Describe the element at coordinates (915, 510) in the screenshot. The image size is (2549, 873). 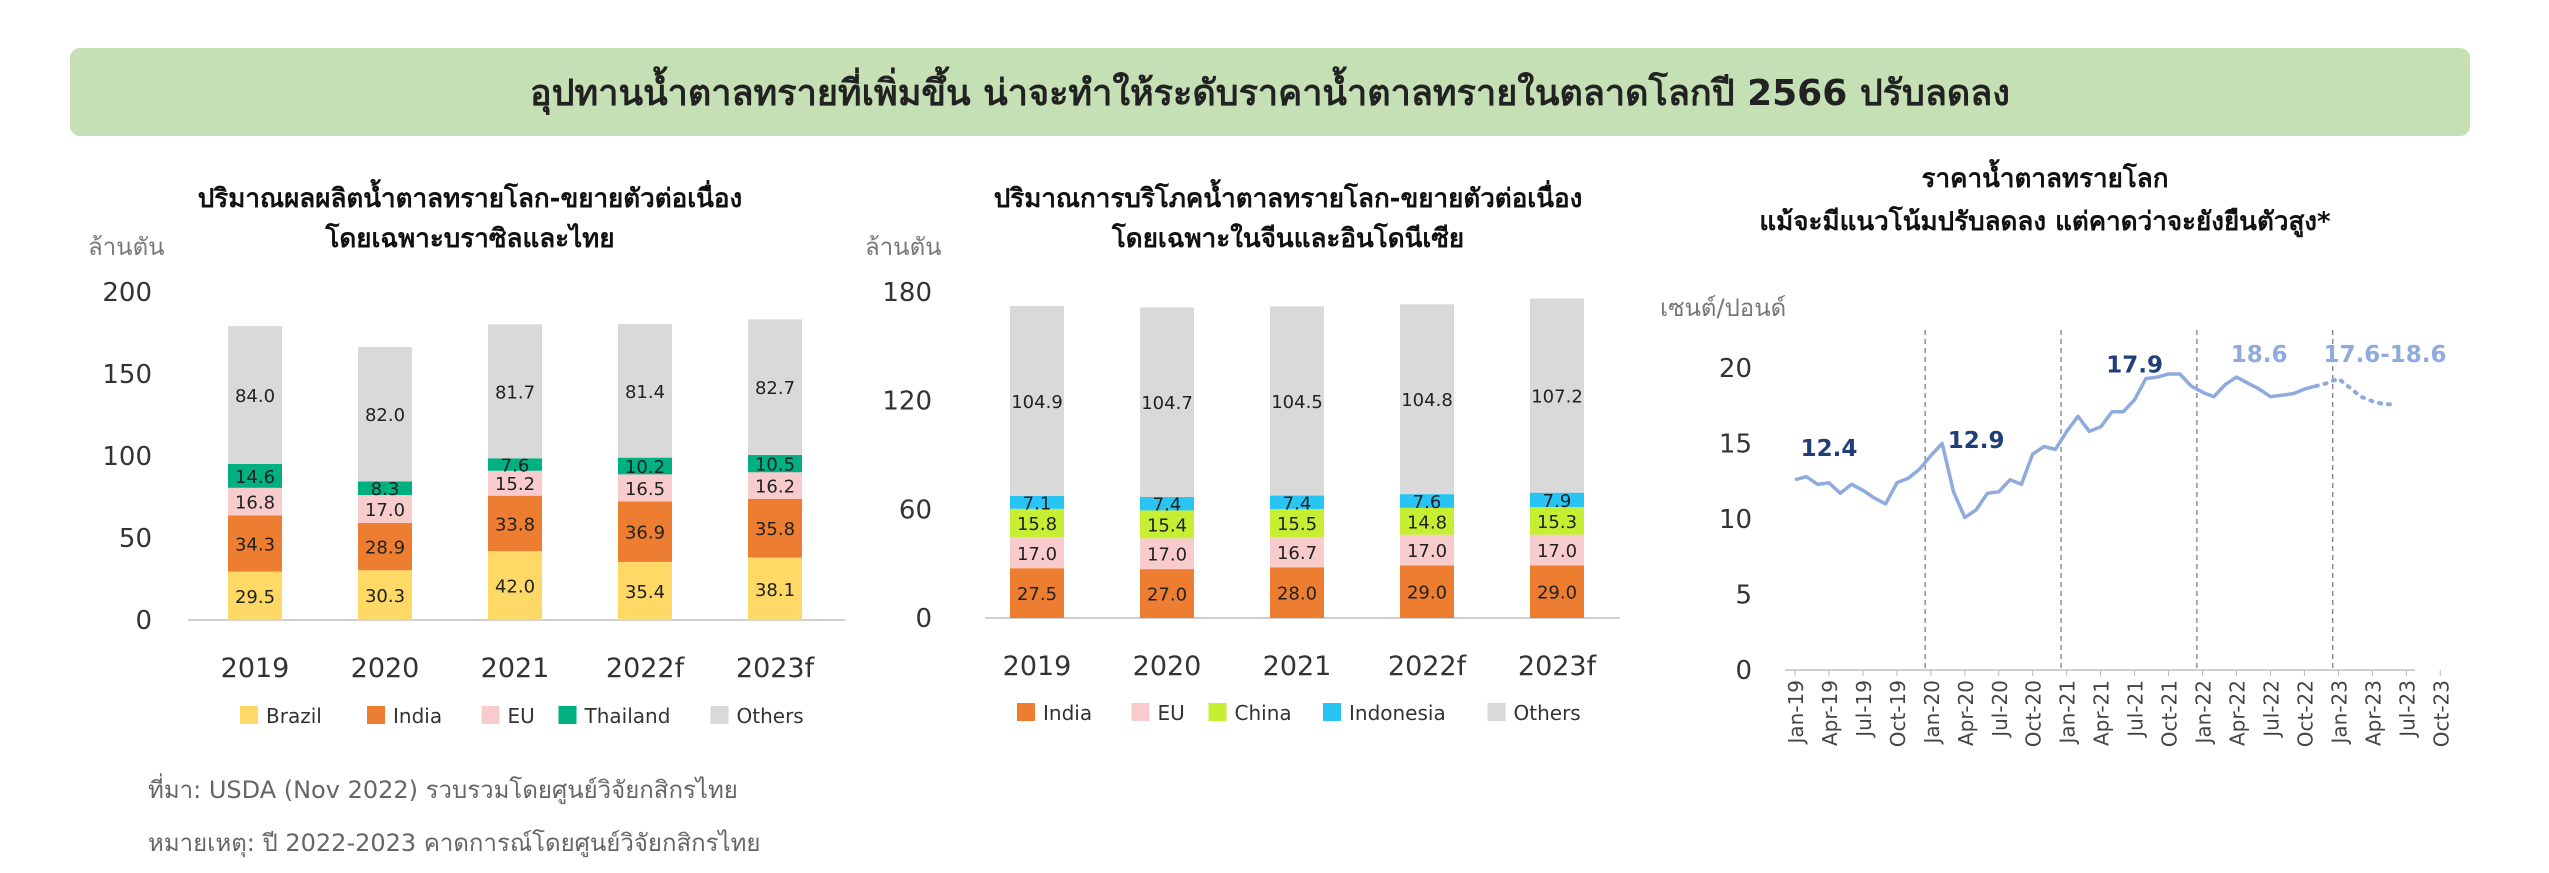
I see `y-tick-label: 60` at that location.